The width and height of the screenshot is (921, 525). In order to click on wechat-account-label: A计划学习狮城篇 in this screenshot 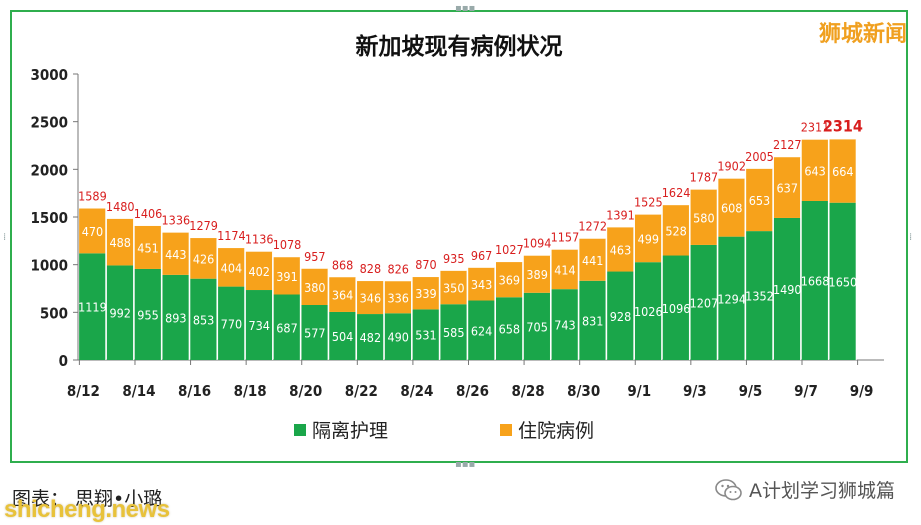, I will do `click(822, 491)`.